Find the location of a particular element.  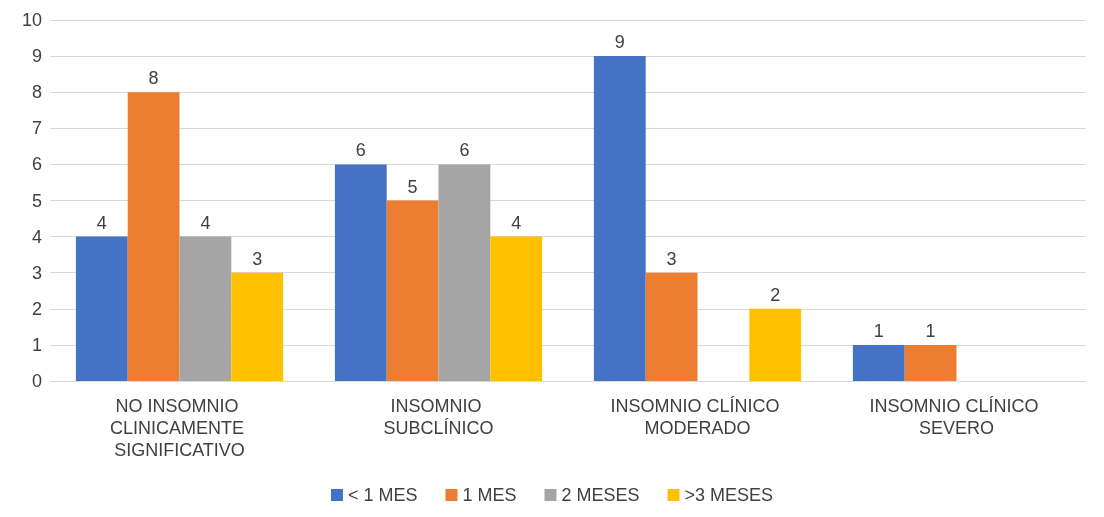

data-label: 8 is located at coordinates (153, 78).